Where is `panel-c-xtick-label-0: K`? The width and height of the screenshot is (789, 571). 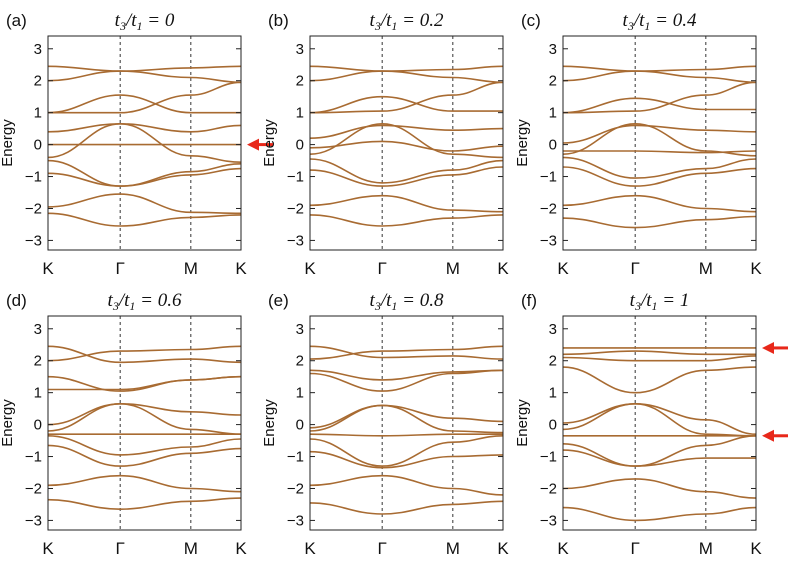 panel-c-xtick-label-0: K is located at coordinates (563, 268).